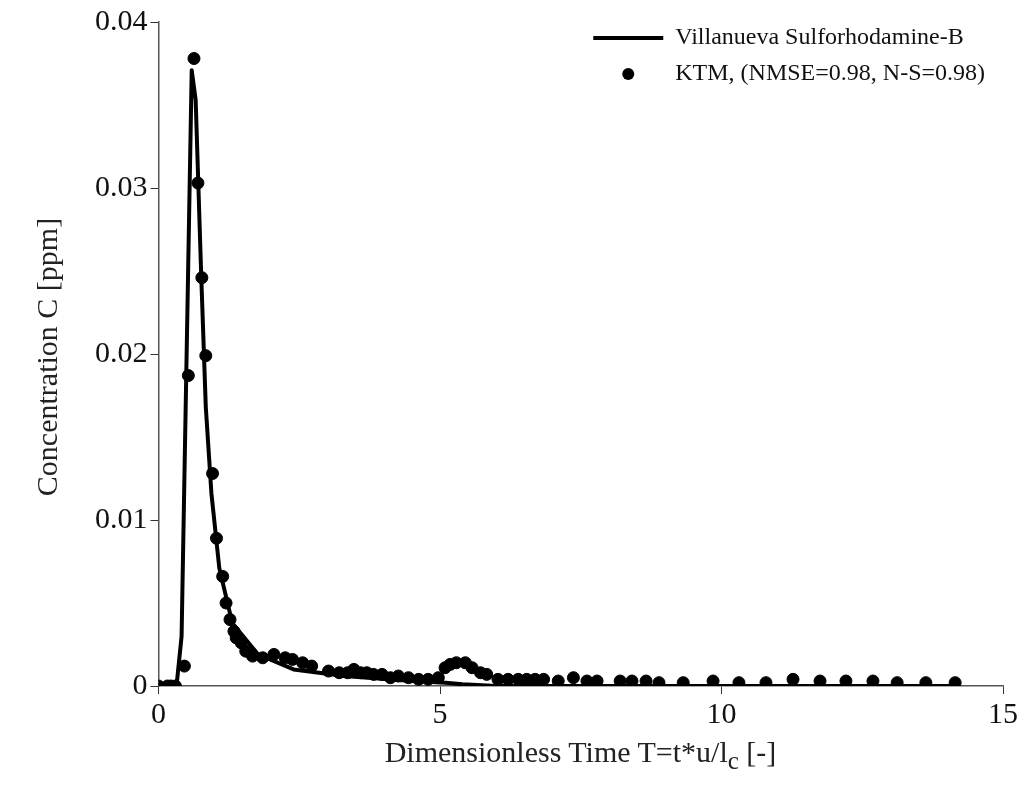  What do you see at coordinates (121, 185) in the screenshot?
I see `y-tick-label: 0.03` at bounding box center [121, 185].